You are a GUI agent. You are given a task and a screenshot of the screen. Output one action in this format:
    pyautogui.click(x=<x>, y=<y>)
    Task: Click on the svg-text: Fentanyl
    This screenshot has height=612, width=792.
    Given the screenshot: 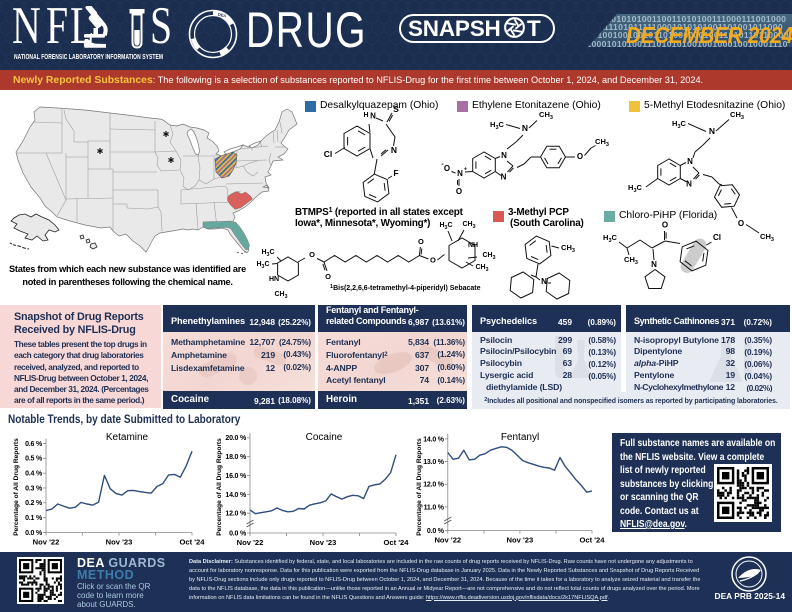 What is the action you would take?
    pyautogui.click(x=520, y=437)
    